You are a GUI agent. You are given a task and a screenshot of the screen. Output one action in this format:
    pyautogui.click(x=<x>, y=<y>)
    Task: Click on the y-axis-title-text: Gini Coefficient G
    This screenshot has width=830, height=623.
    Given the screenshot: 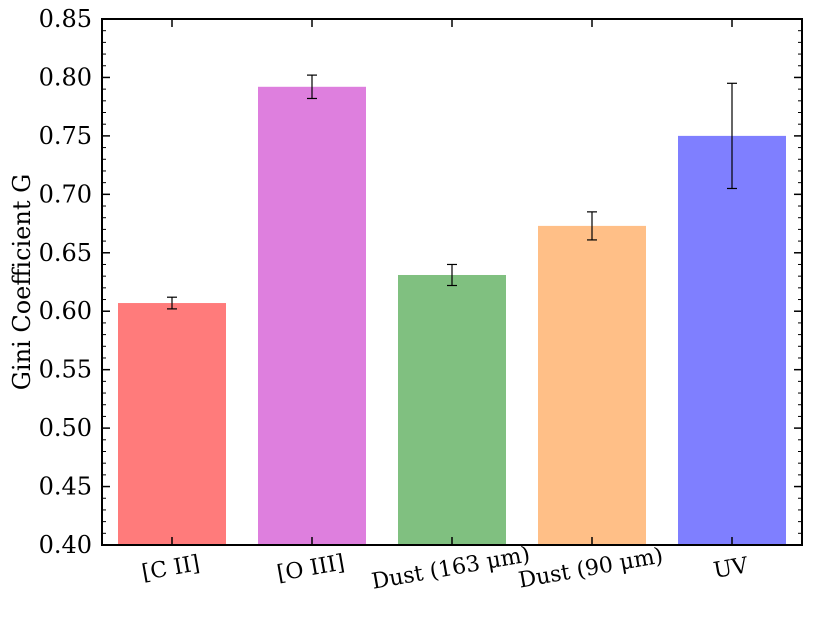 What is the action you would take?
    pyautogui.click(x=22, y=282)
    